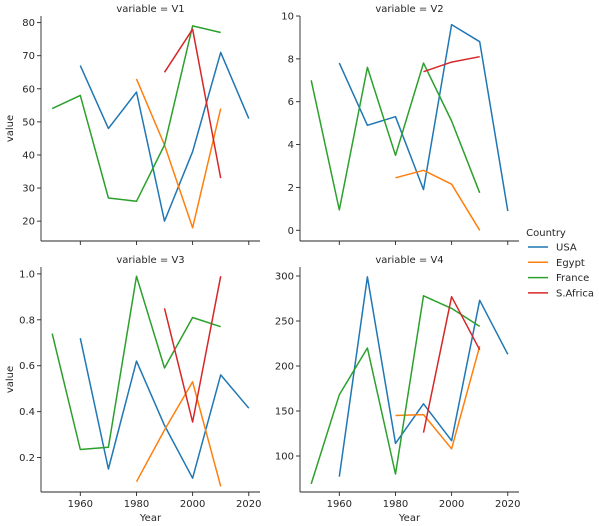 The width and height of the screenshot is (599, 526). I want to click on y-tick-label: 200, so click(284, 367).